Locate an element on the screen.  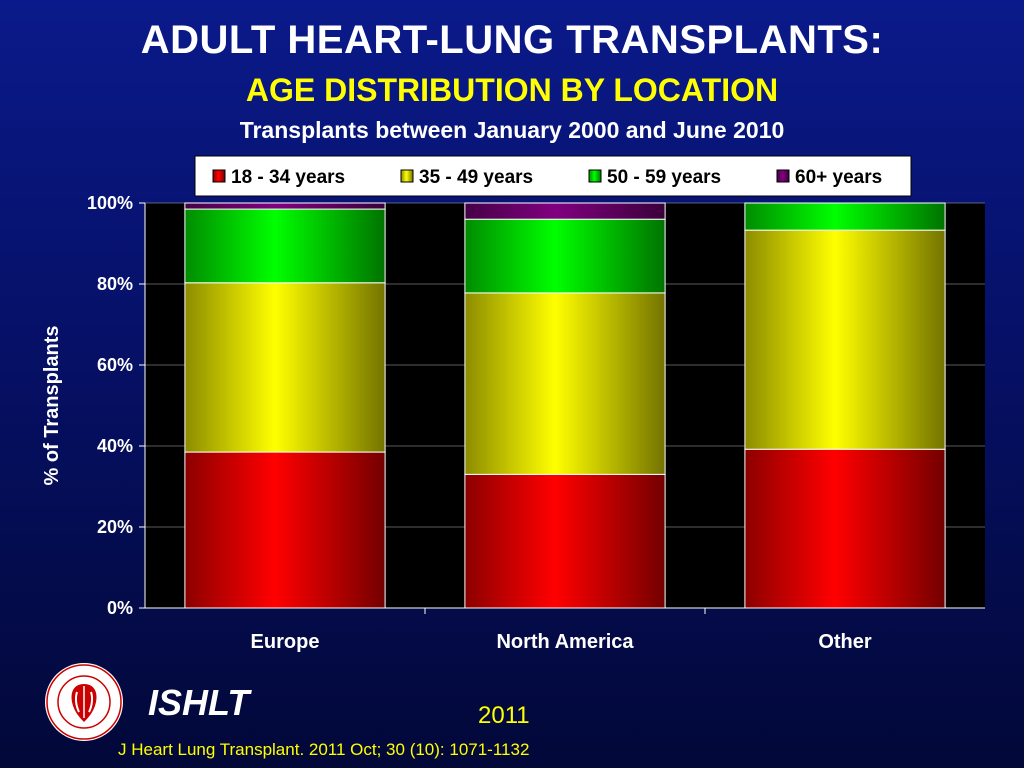
y-tick-label: 40% is located at coordinates (115, 446).